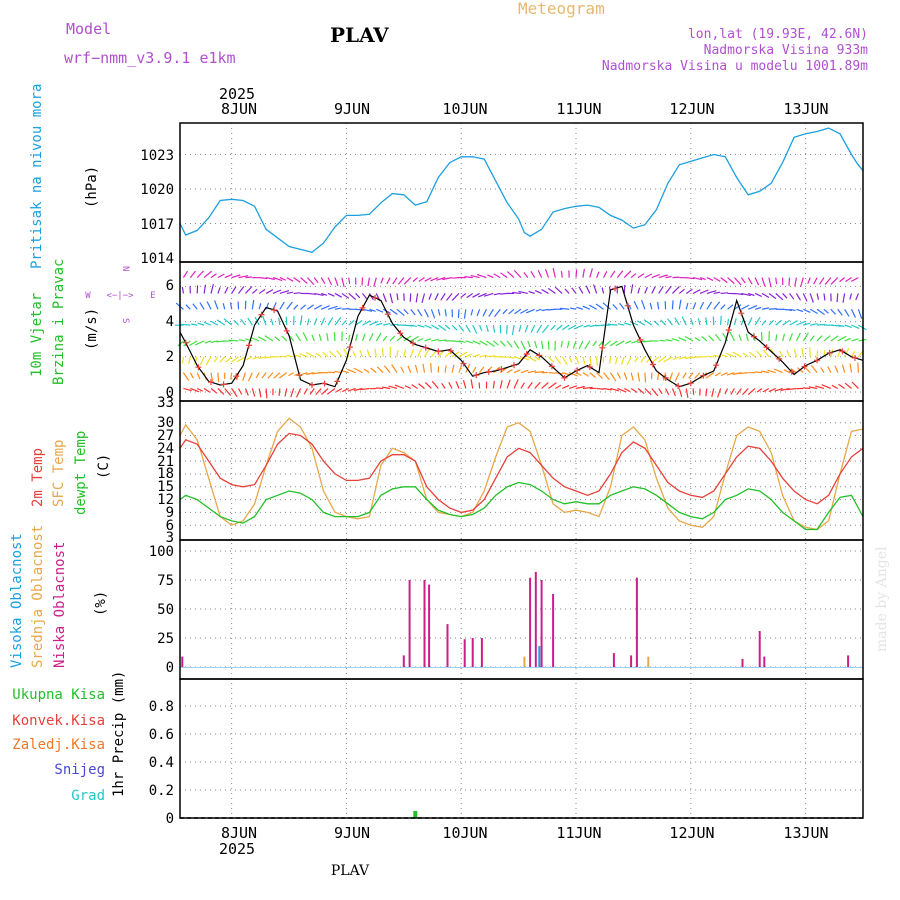 This screenshot has height=900, width=900. I want to click on compass-south: S, so click(125, 320).